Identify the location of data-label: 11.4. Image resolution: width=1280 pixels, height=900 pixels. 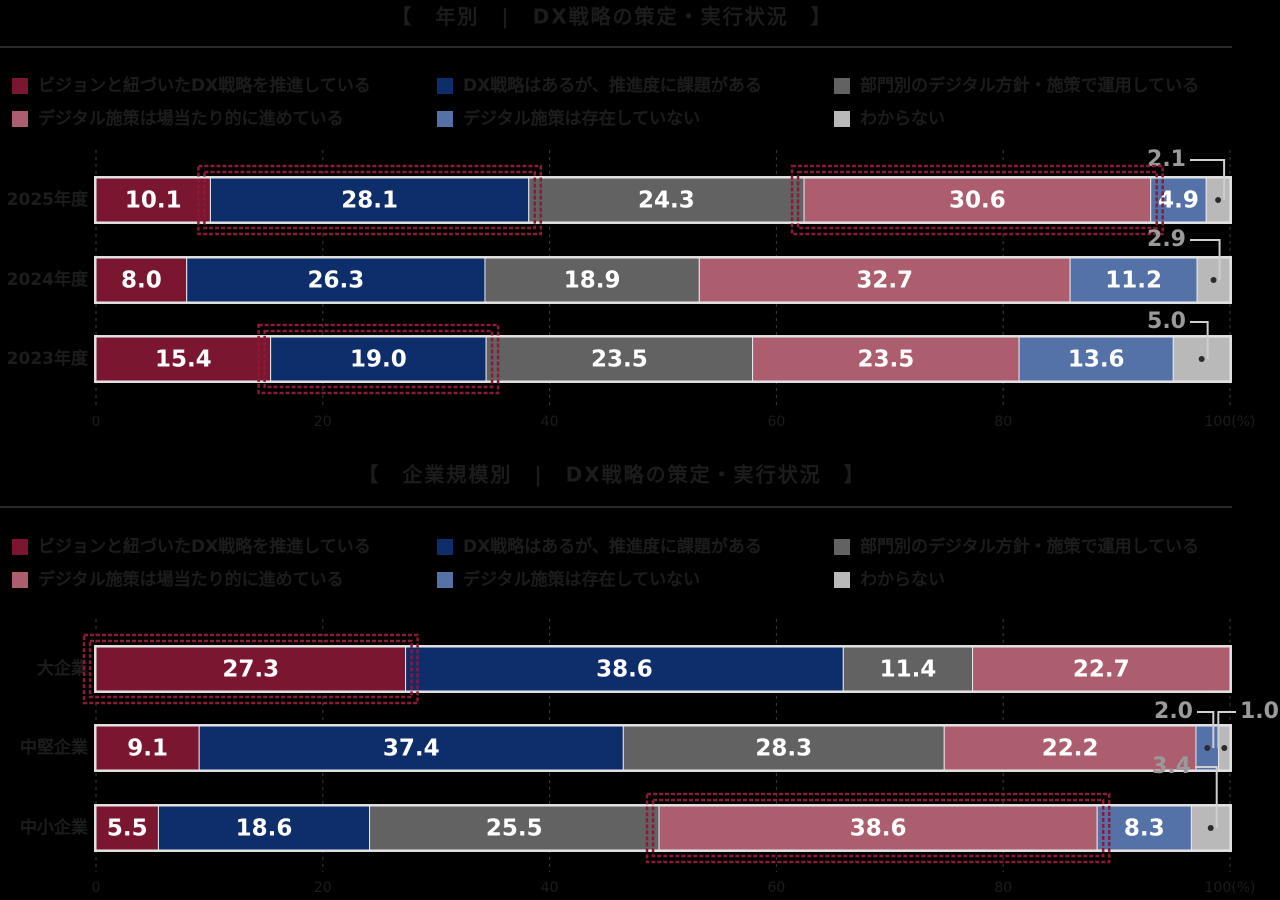
(908, 670).